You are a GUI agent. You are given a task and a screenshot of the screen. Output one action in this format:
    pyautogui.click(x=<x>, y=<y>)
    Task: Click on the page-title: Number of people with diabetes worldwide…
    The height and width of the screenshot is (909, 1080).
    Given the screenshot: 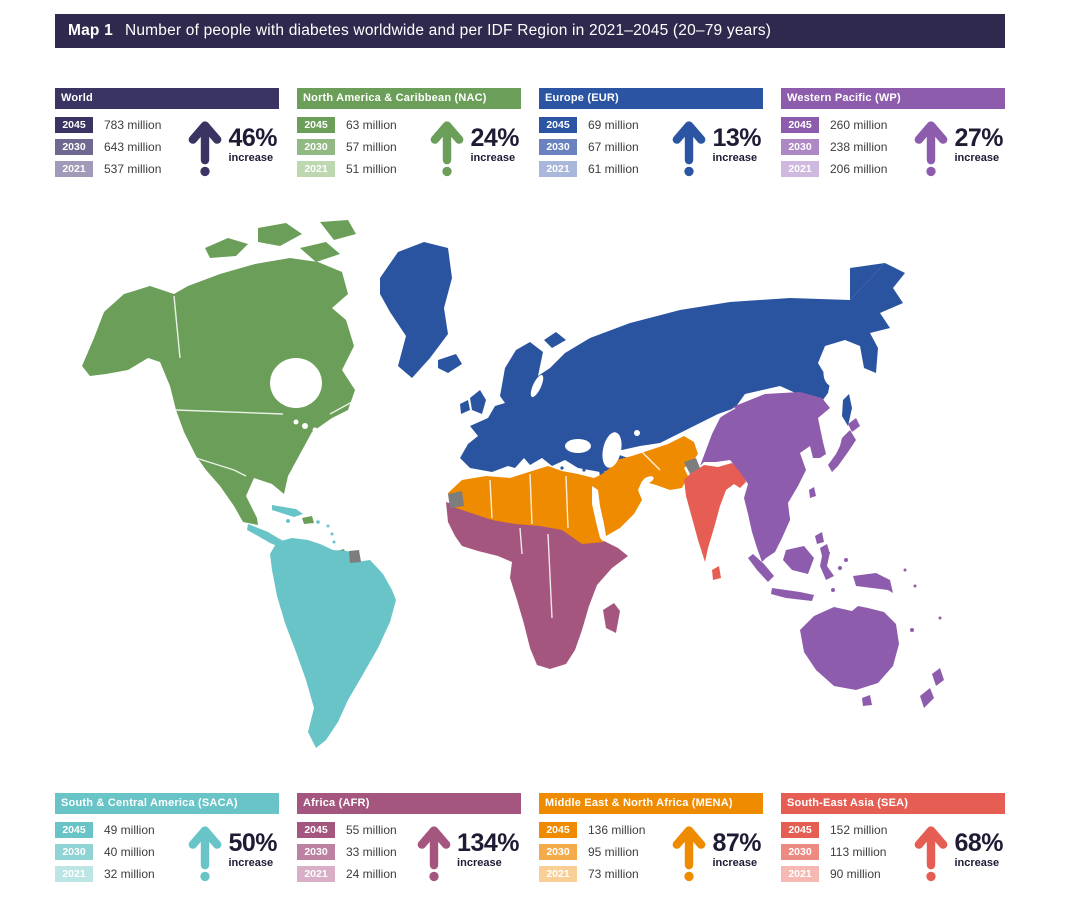 What is the action you would take?
    pyautogui.click(x=448, y=30)
    